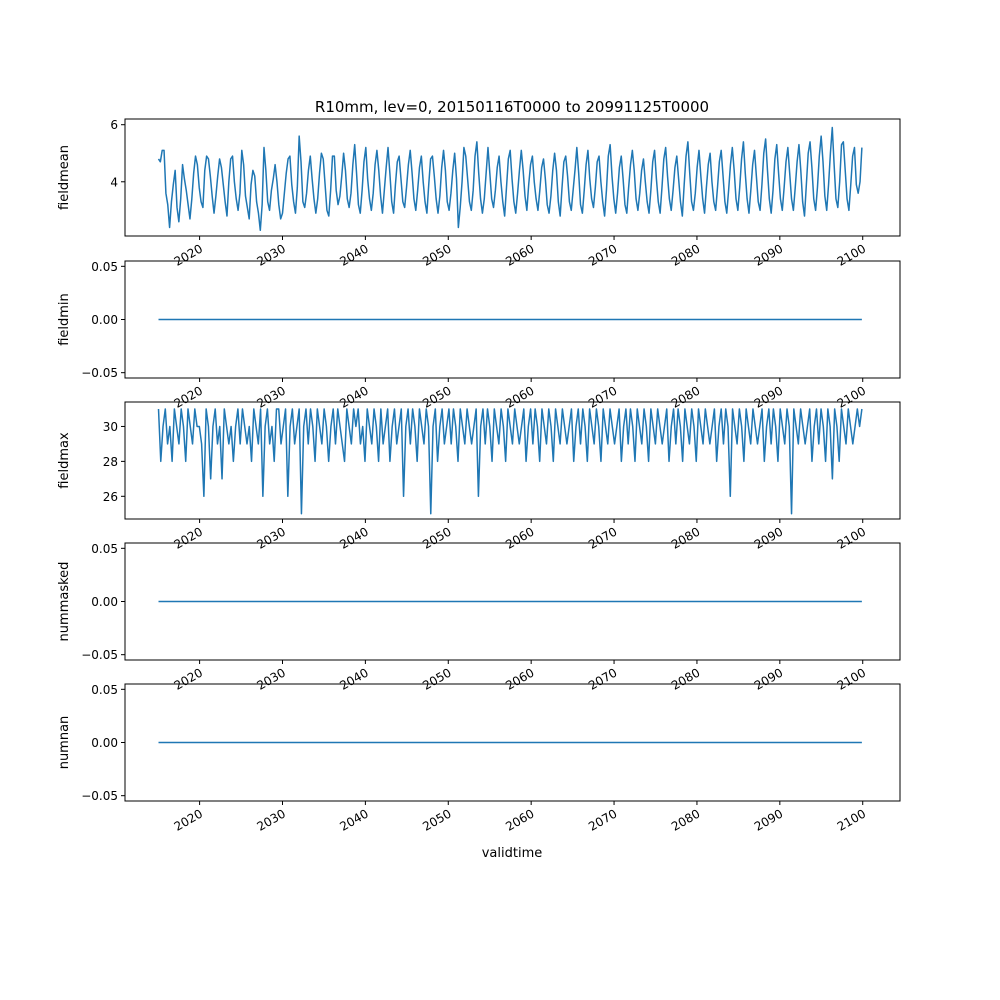 The height and width of the screenshot is (1000, 1000). What do you see at coordinates (64, 319) in the screenshot?
I see `y-axis-label: fieldmin` at bounding box center [64, 319].